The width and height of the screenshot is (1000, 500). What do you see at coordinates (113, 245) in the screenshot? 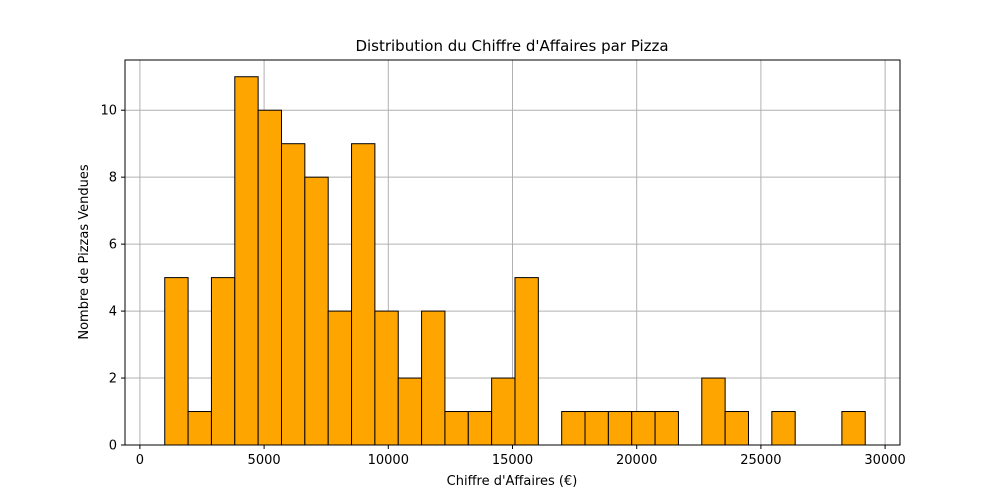
I see `y-tick-label: 6` at bounding box center [113, 245].